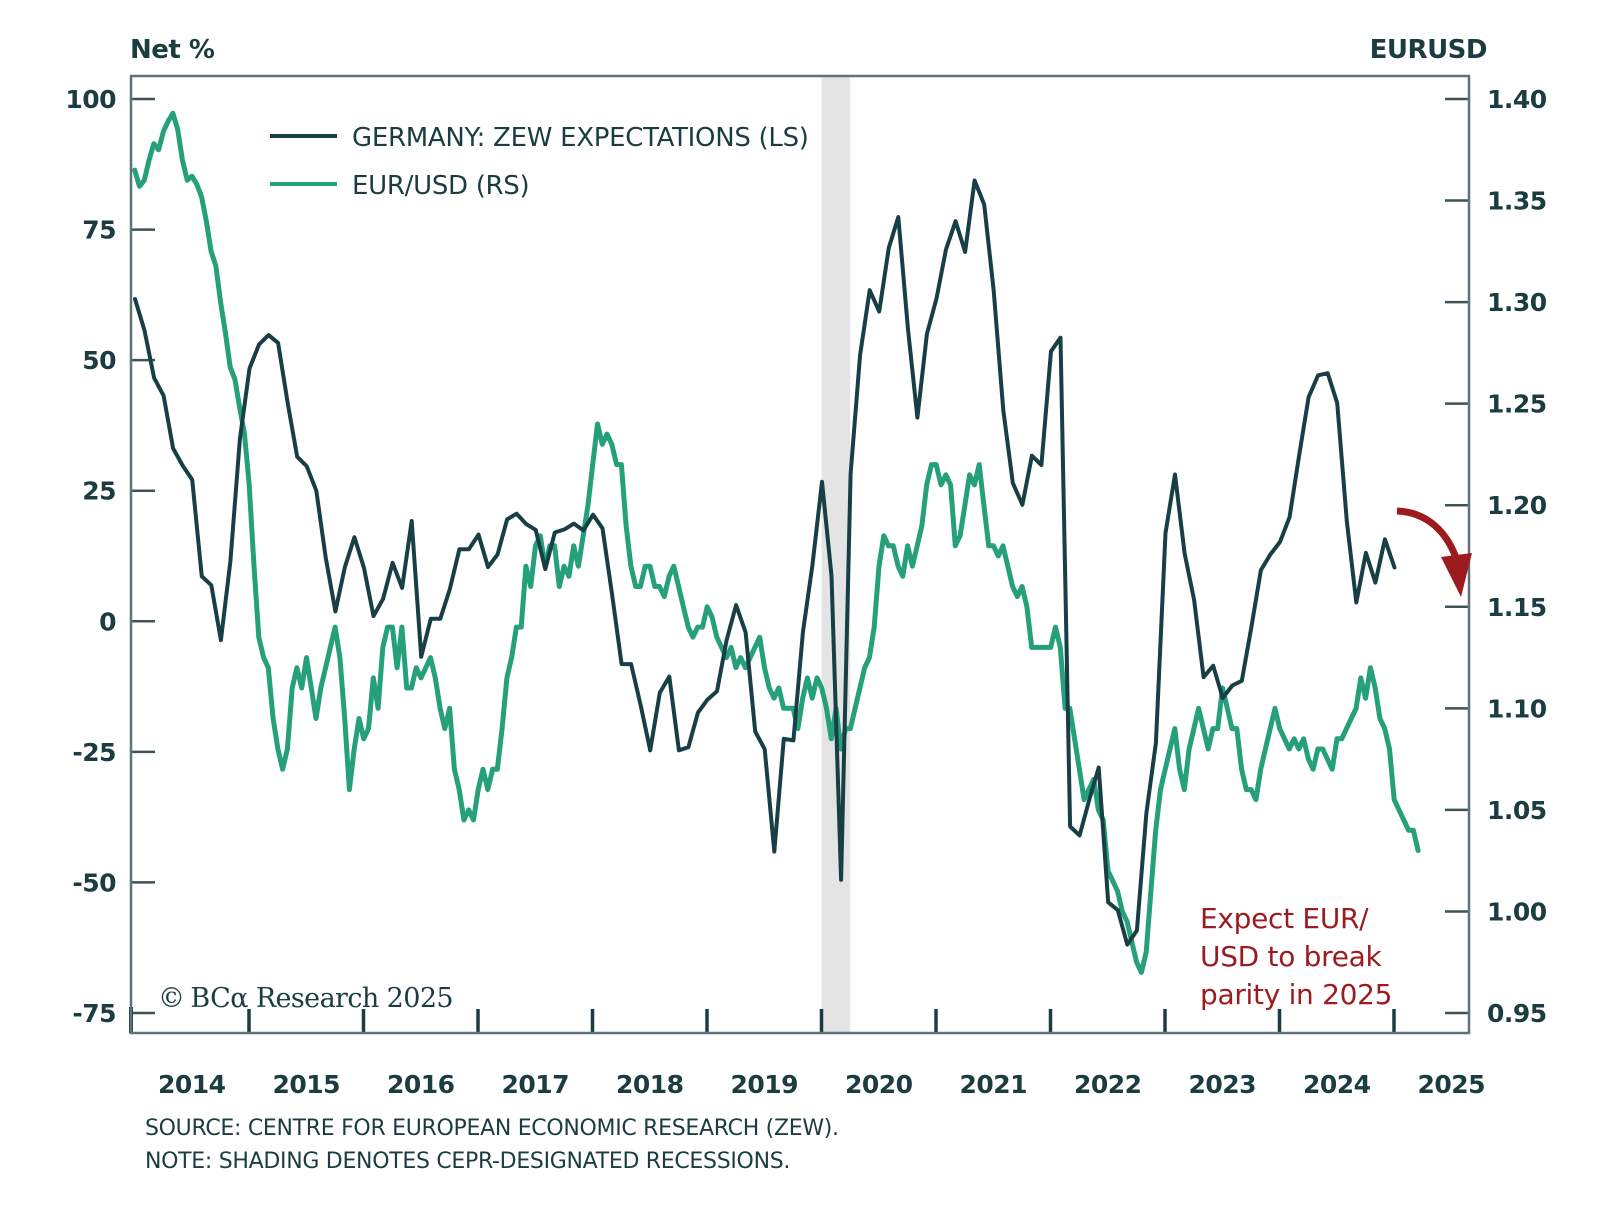  I want to click on brand-name: BCα Research 2025, so click(321, 998).